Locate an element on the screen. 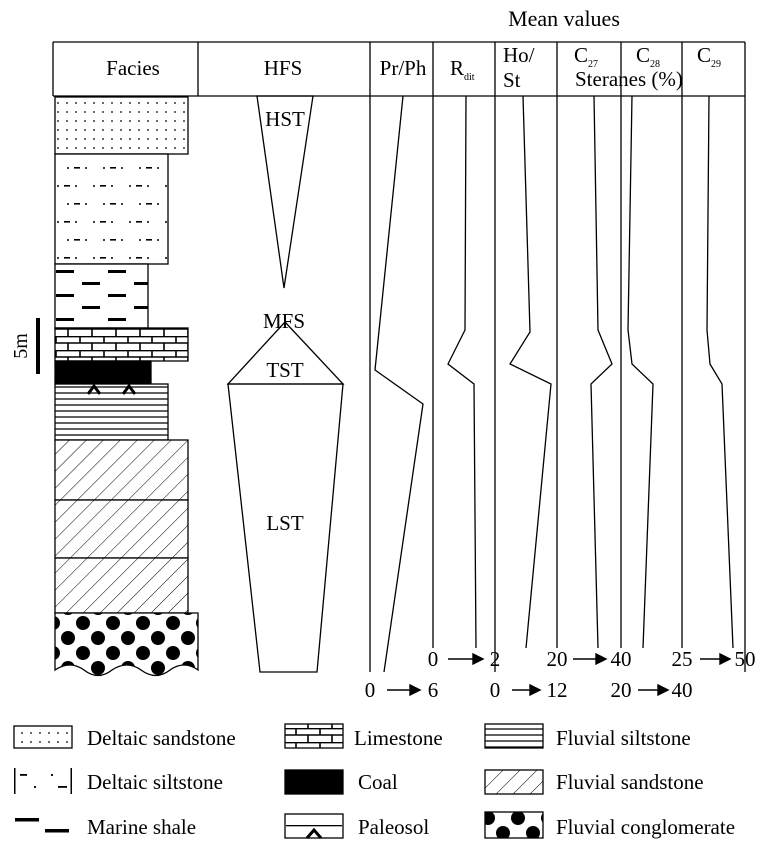  c29-scale-to: 50 is located at coordinates (745, 659).